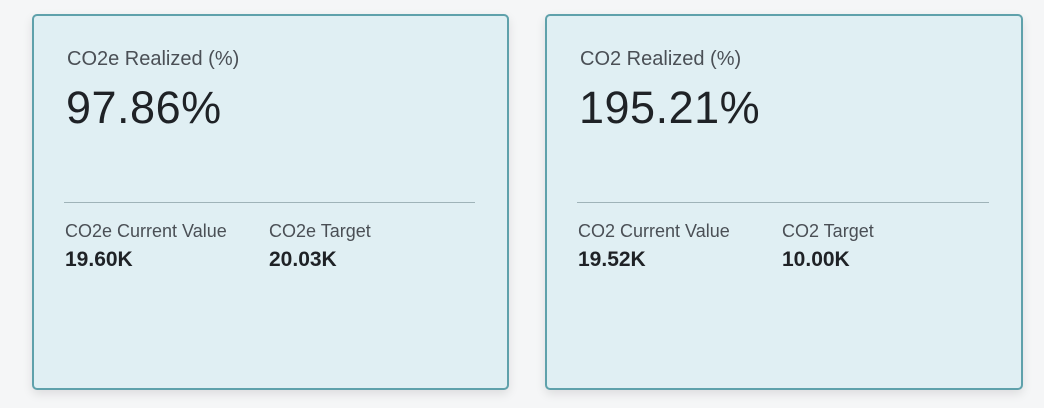 The image size is (1044, 408). Describe the element at coordinates (670, 107) in the screenshot. I see `kpi-value: 195.21%` at that location.